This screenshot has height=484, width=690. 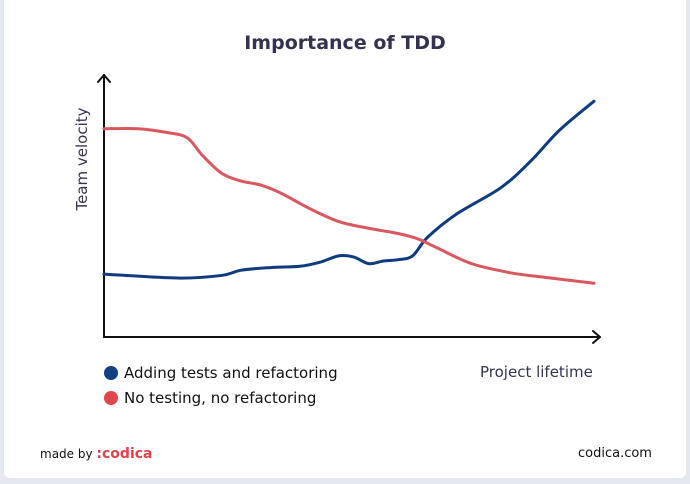 What do you see at coordinates (536, 372) in the screenshot?
I see `x-axis-label: Project lifetime` at bounding box center [536, 372].